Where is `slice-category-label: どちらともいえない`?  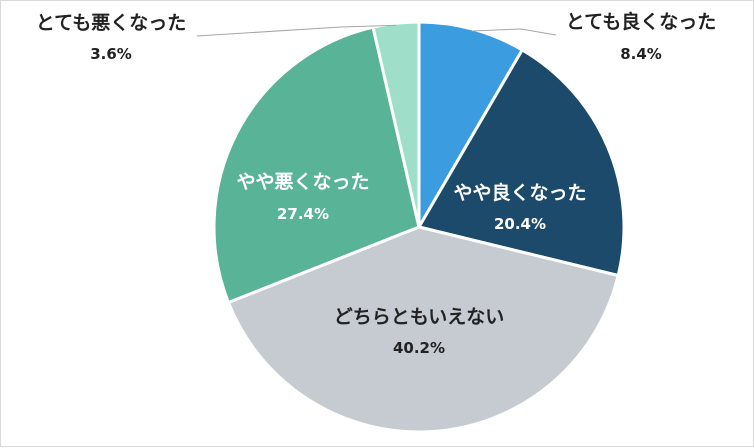 slice-category-label: どちらともいえない is located at coordinates (419, 317).